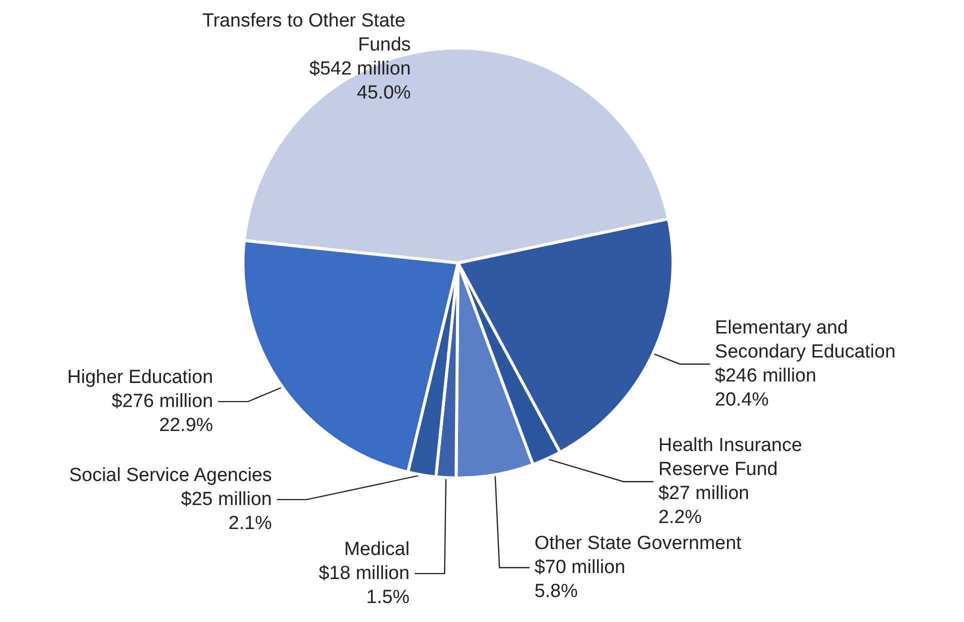  I want to click on slice-label: Health Insurance Reserve Fund, so click(733, 457).